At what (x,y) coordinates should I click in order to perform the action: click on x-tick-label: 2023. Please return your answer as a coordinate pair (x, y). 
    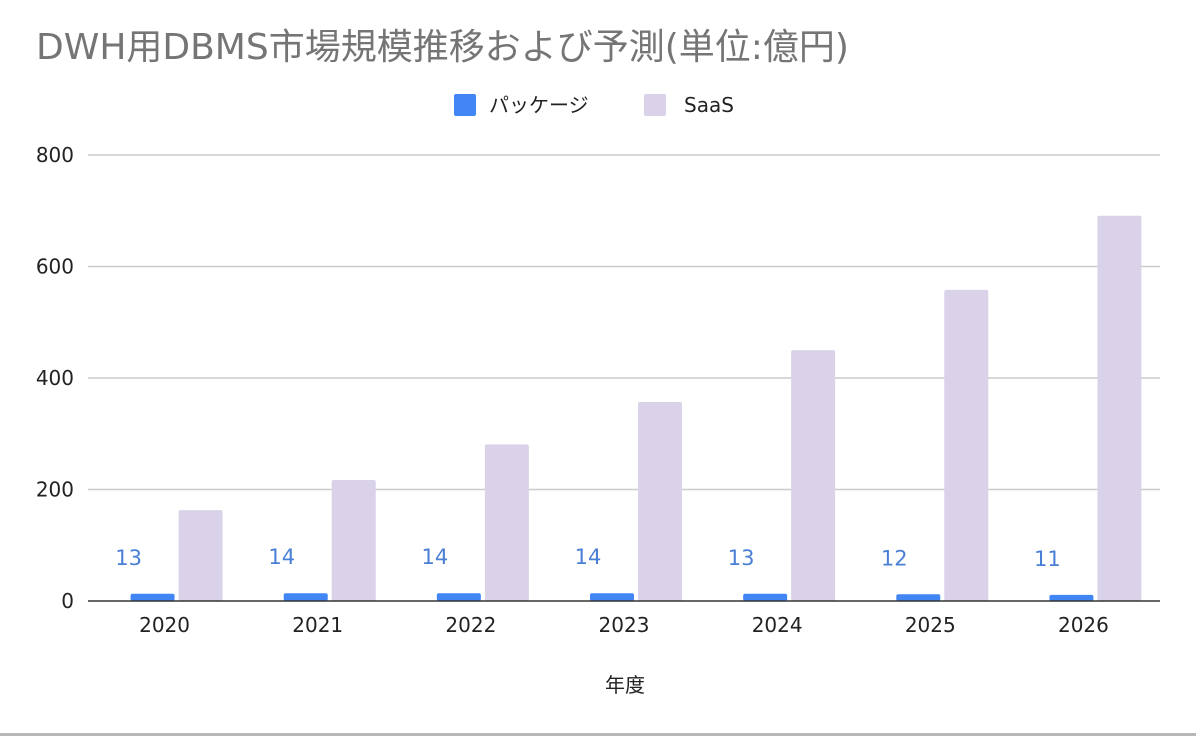
    Looking at the image, I should click on (624, 625).